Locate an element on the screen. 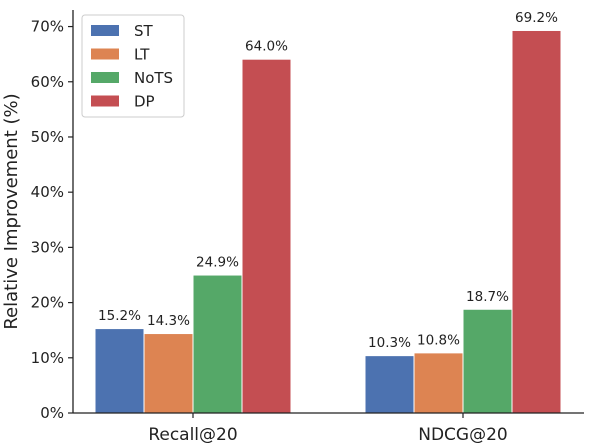 This screenshot has width=599, height=443. legend-swatch-lt is located at coordinates (105, 54).